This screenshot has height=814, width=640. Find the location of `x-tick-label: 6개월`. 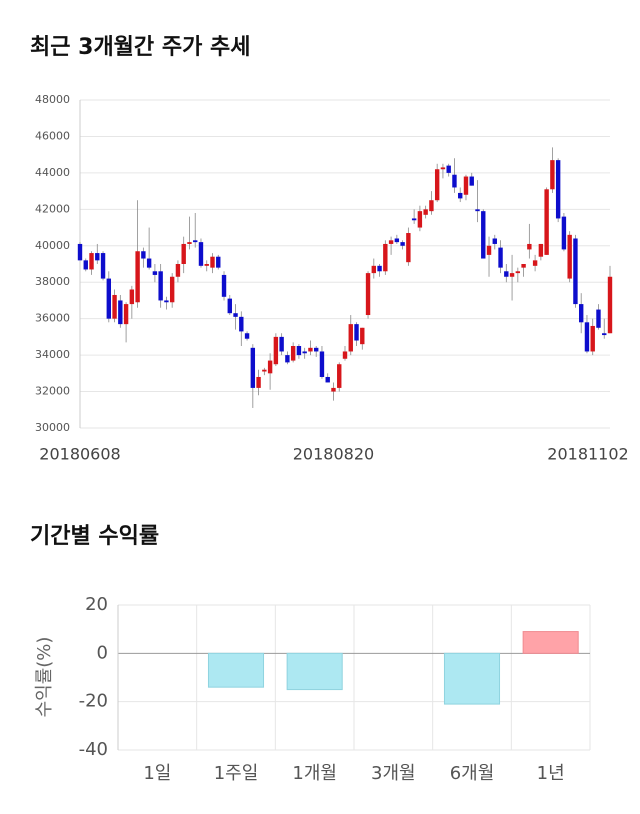

x-tick-label: 6개월 is located at coordinates (472, 773).